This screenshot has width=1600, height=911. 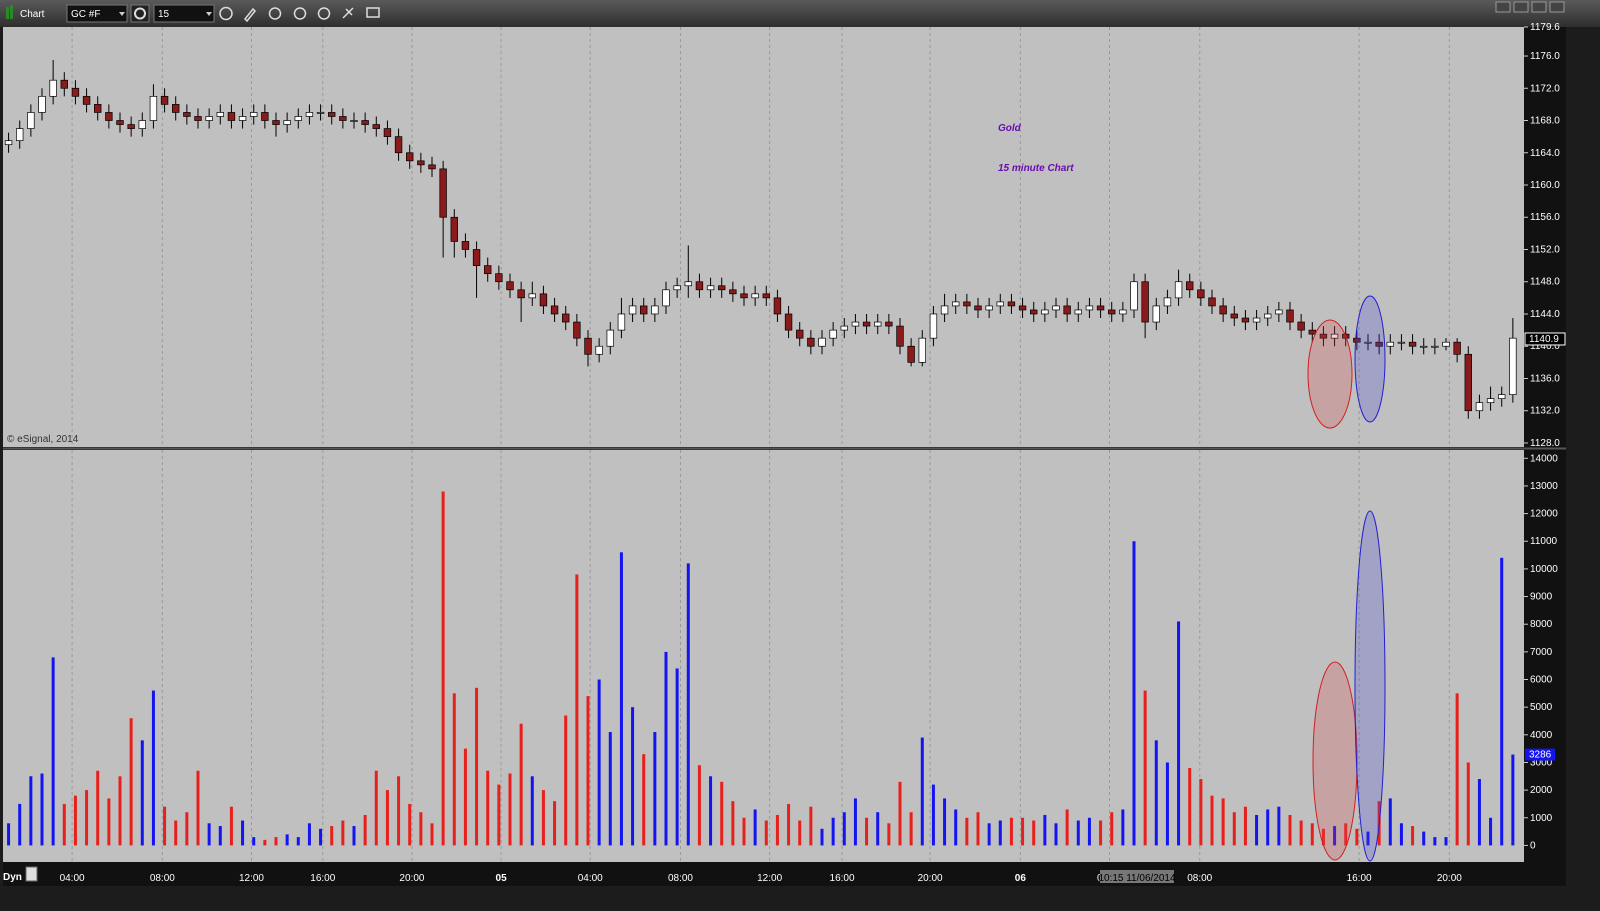 I want to click on x-tick-label: 05, so click(x=502, y=878).